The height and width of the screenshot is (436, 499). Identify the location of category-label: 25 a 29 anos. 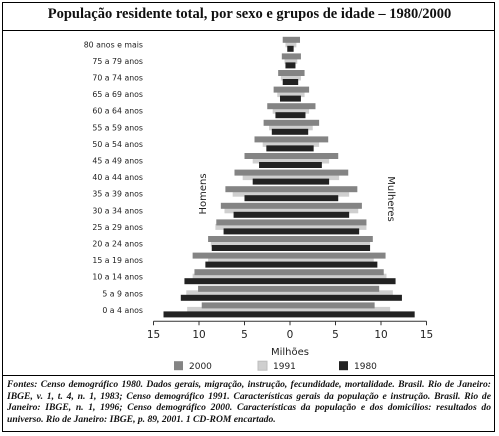
(117, 227).